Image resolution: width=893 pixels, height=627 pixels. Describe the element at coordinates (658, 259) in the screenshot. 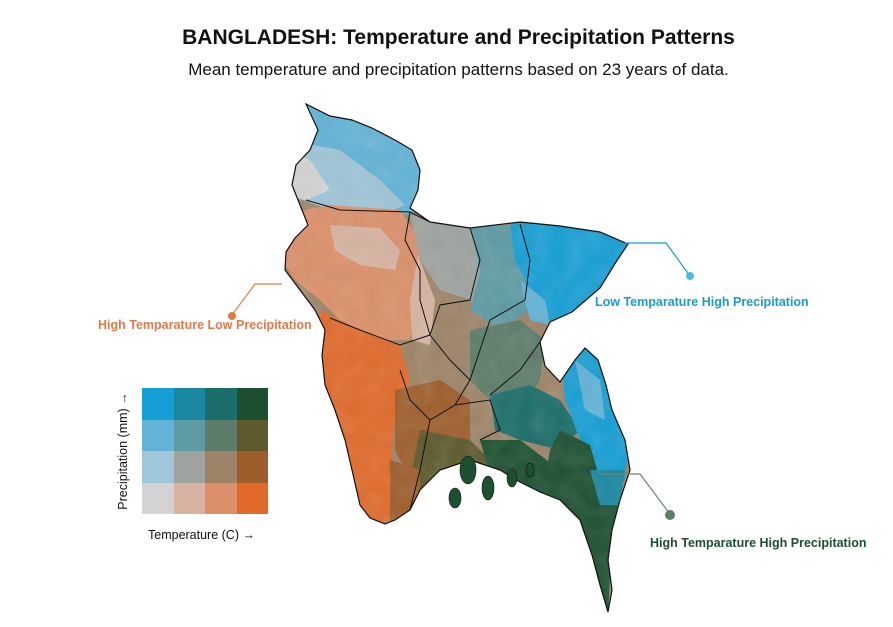

I see `leader-line-low-temp-high-precip` at that location.